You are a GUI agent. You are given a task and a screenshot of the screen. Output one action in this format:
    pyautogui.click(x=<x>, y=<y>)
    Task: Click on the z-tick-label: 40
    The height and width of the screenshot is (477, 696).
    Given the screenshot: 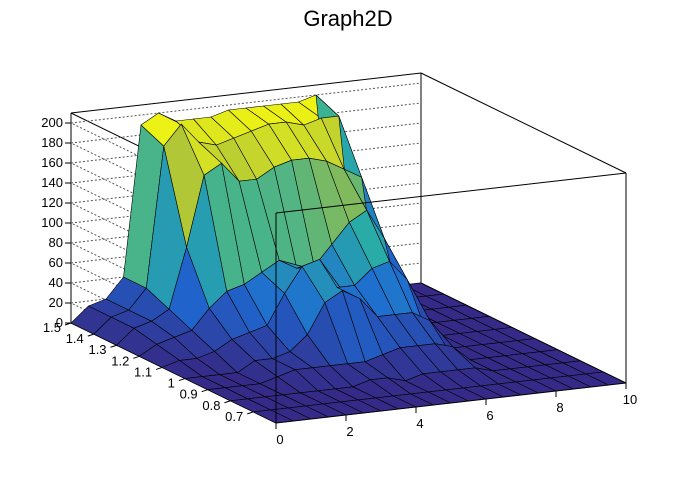 What is the action you would take?
    pyautogui.click(x=56, y=282)
    